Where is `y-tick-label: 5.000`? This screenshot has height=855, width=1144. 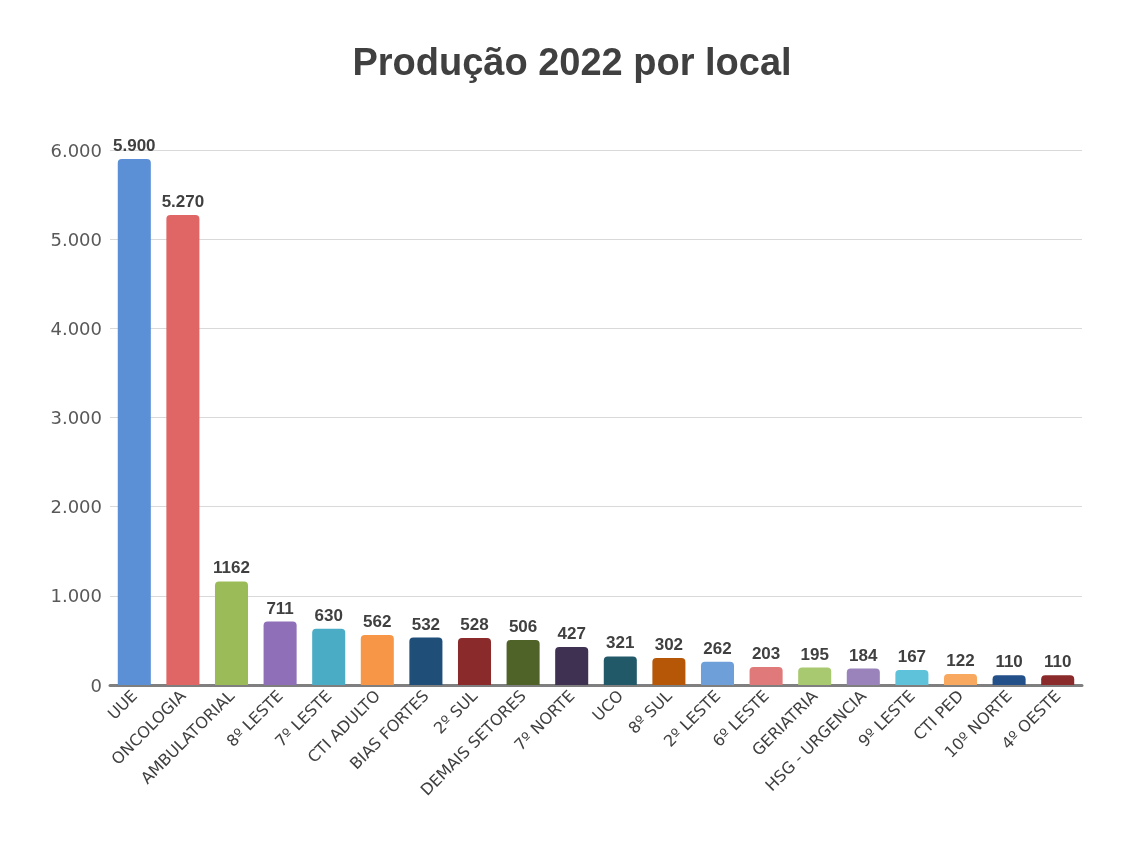 y-tick-label: 5.000 is located at coordinates (76, 239).